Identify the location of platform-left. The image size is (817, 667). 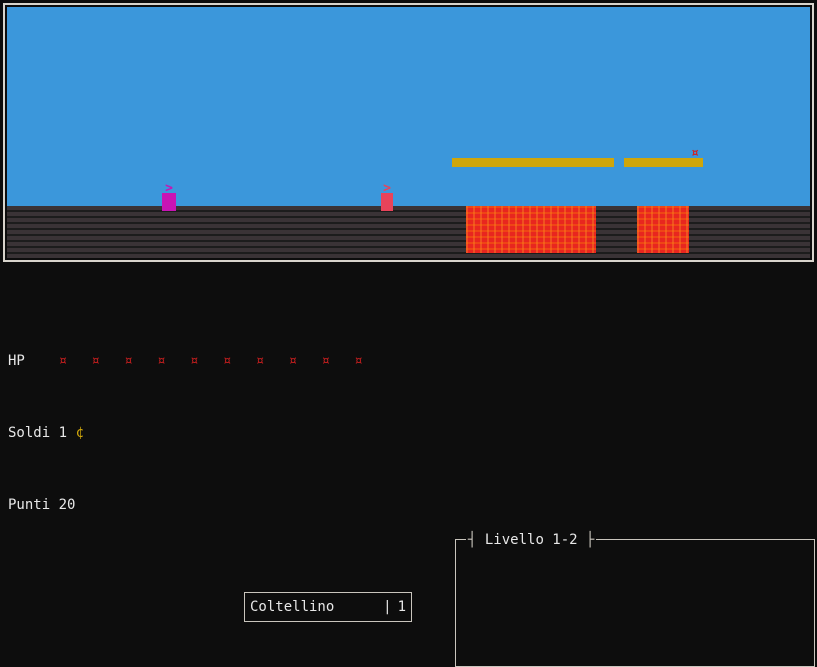
(533, 162).